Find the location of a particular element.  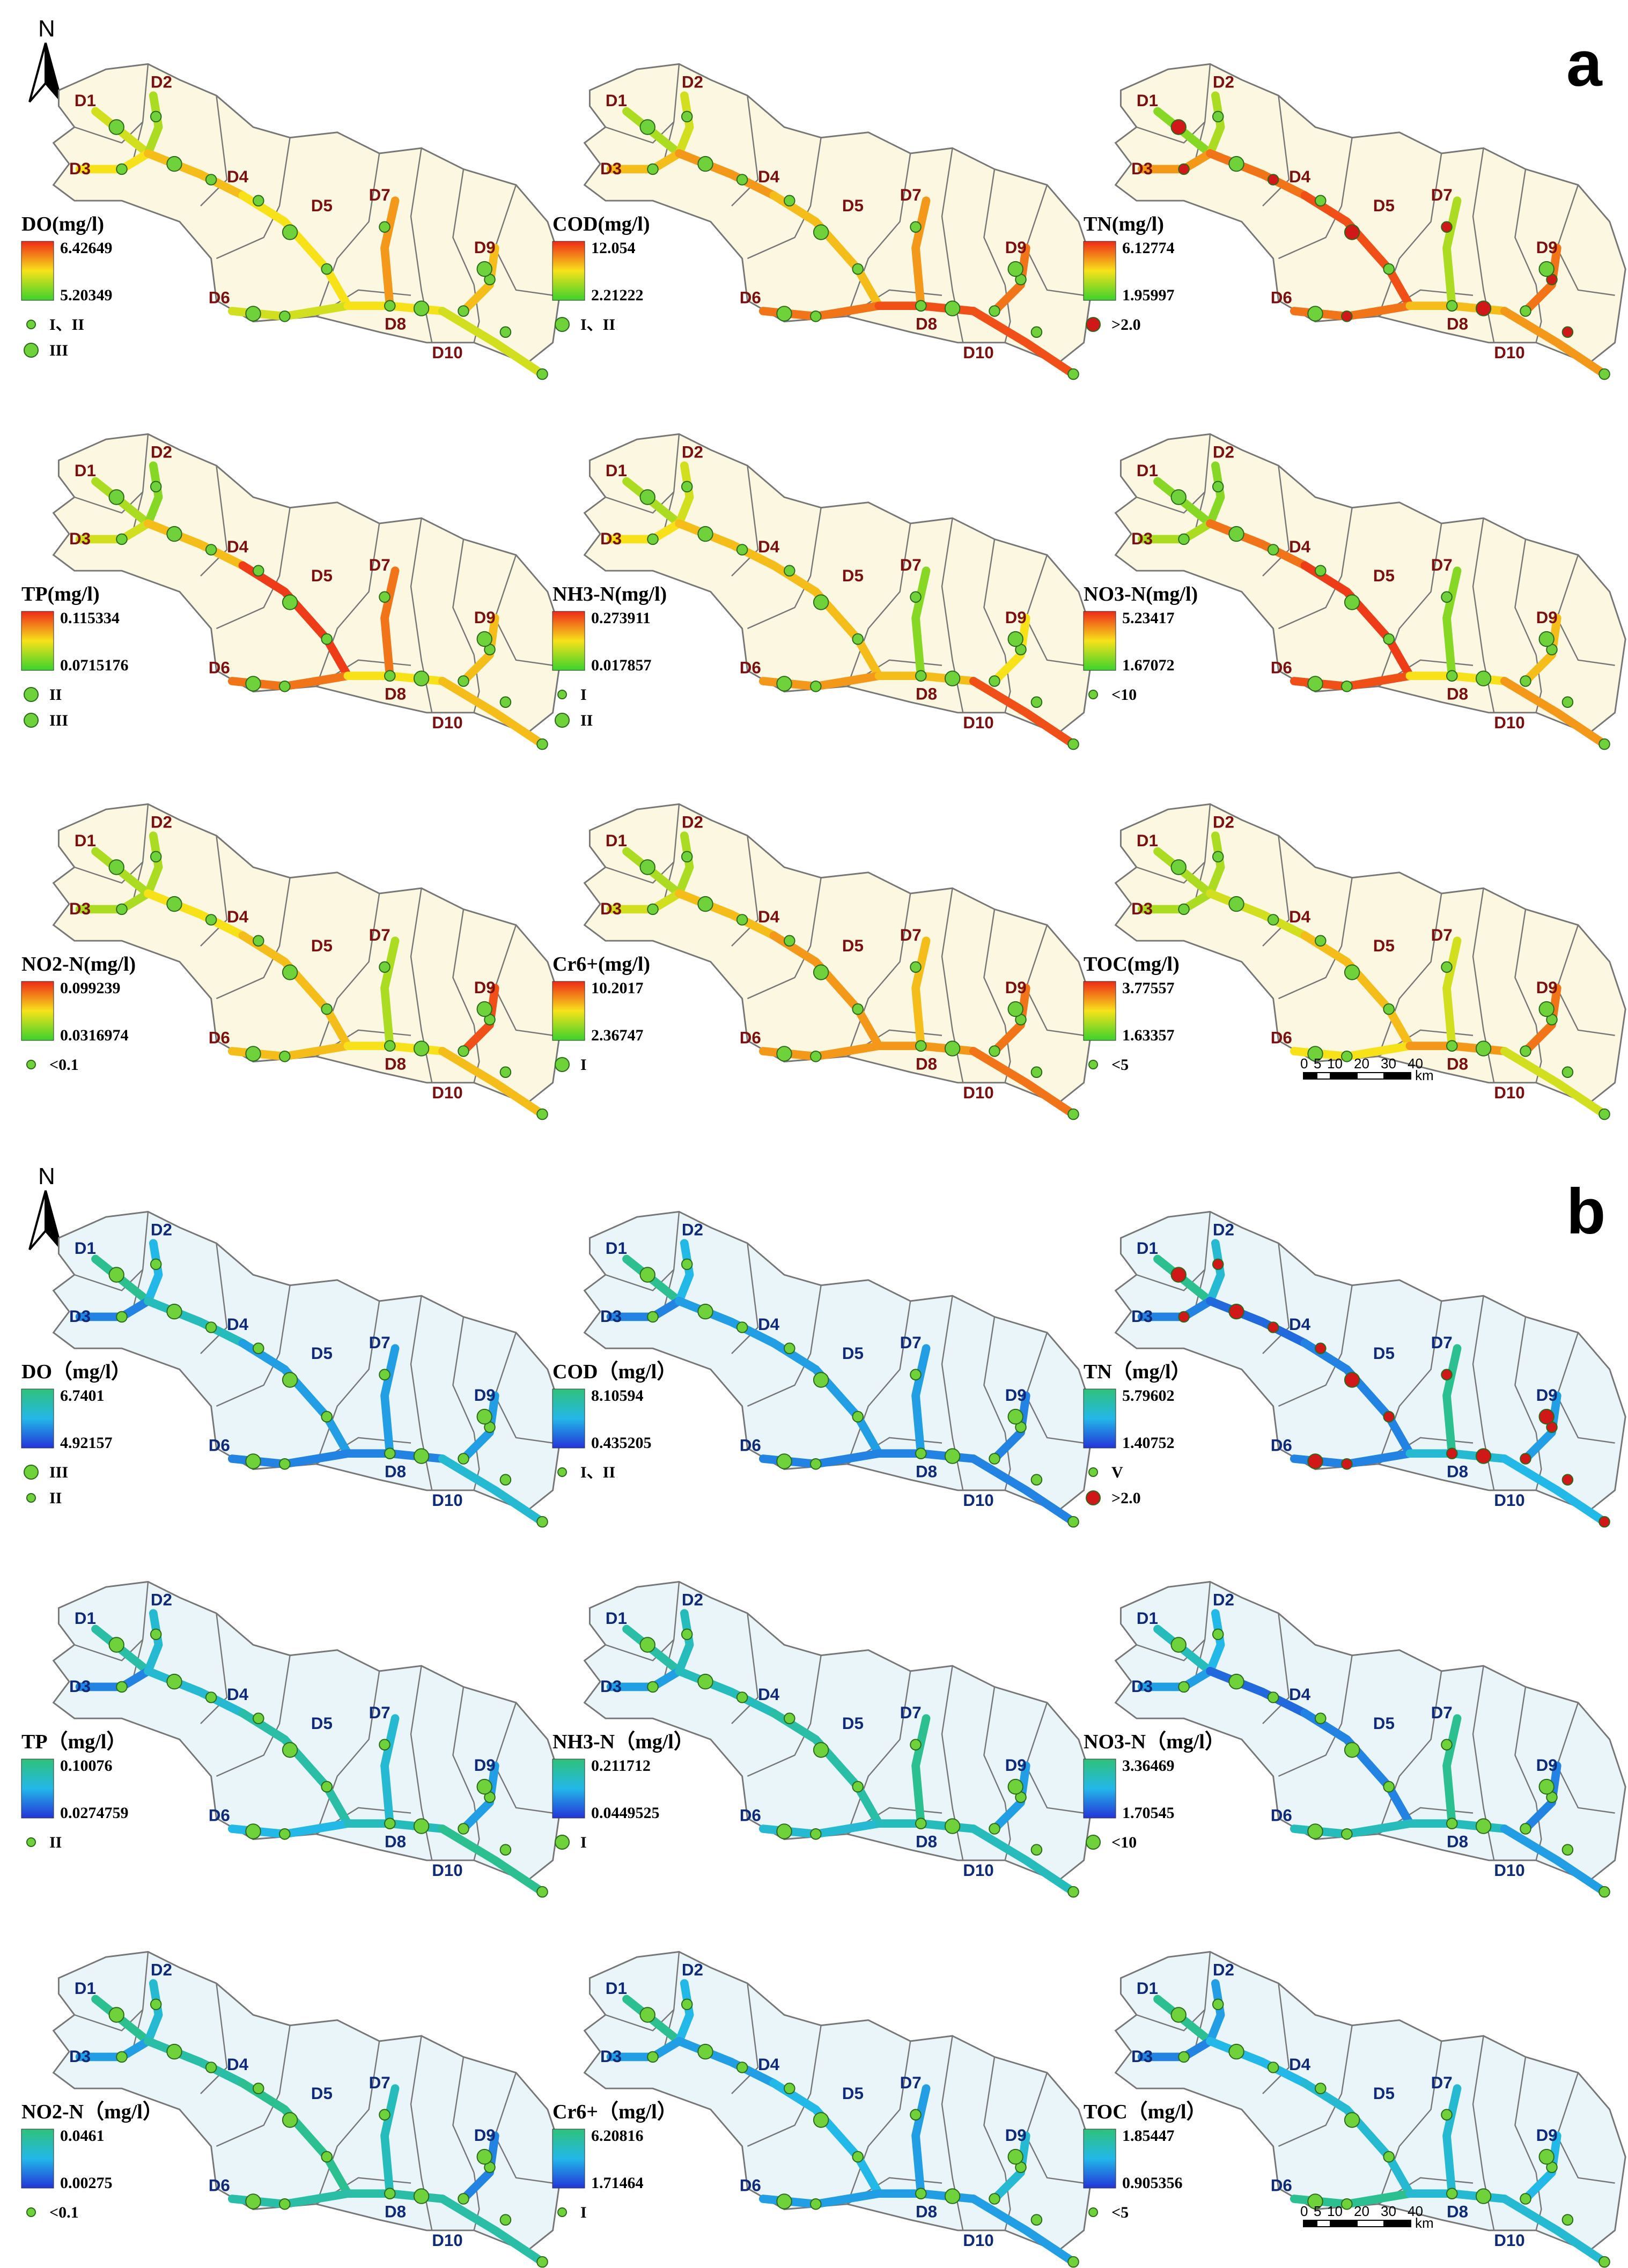

scale-tick-label: 20 is located at coordinates (1362, 1063).